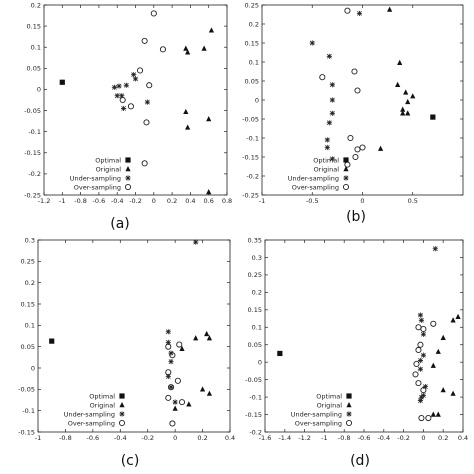 This screenshot has height=474, width=474. What do you see at coordinates (65, 438) in the screenshot?
I see `x-tick-label: -0.8` at bounding box center [65, 438].